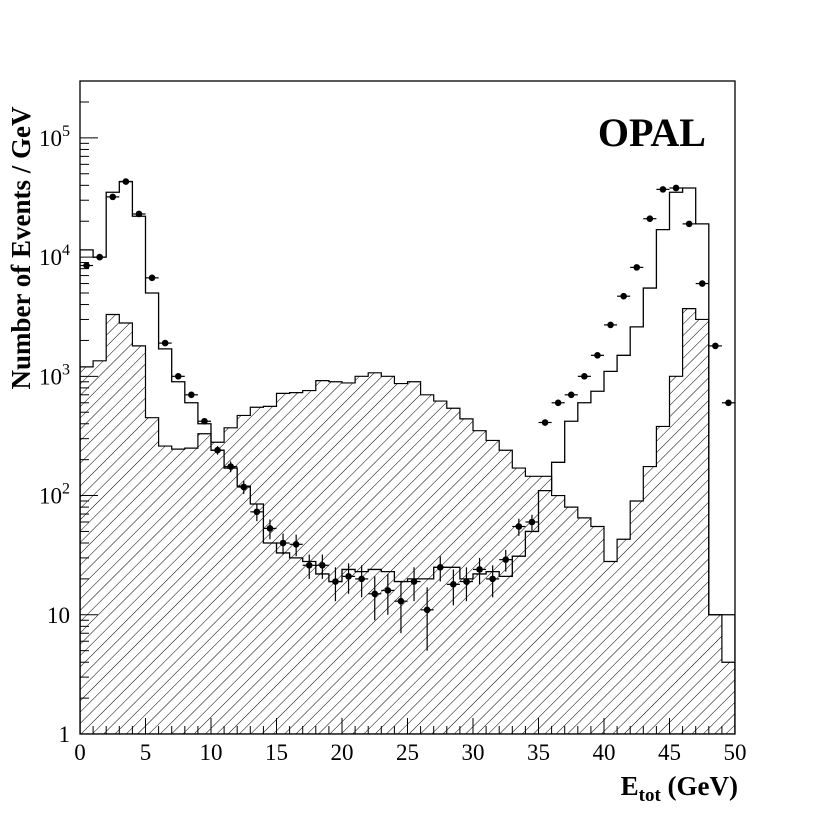 The height and width of the screenshot is (817, 817). What do you see at coordinates (342, 752) in the screenshot?
I see `x-tick-label: 20` at bounding box center [342, 752].